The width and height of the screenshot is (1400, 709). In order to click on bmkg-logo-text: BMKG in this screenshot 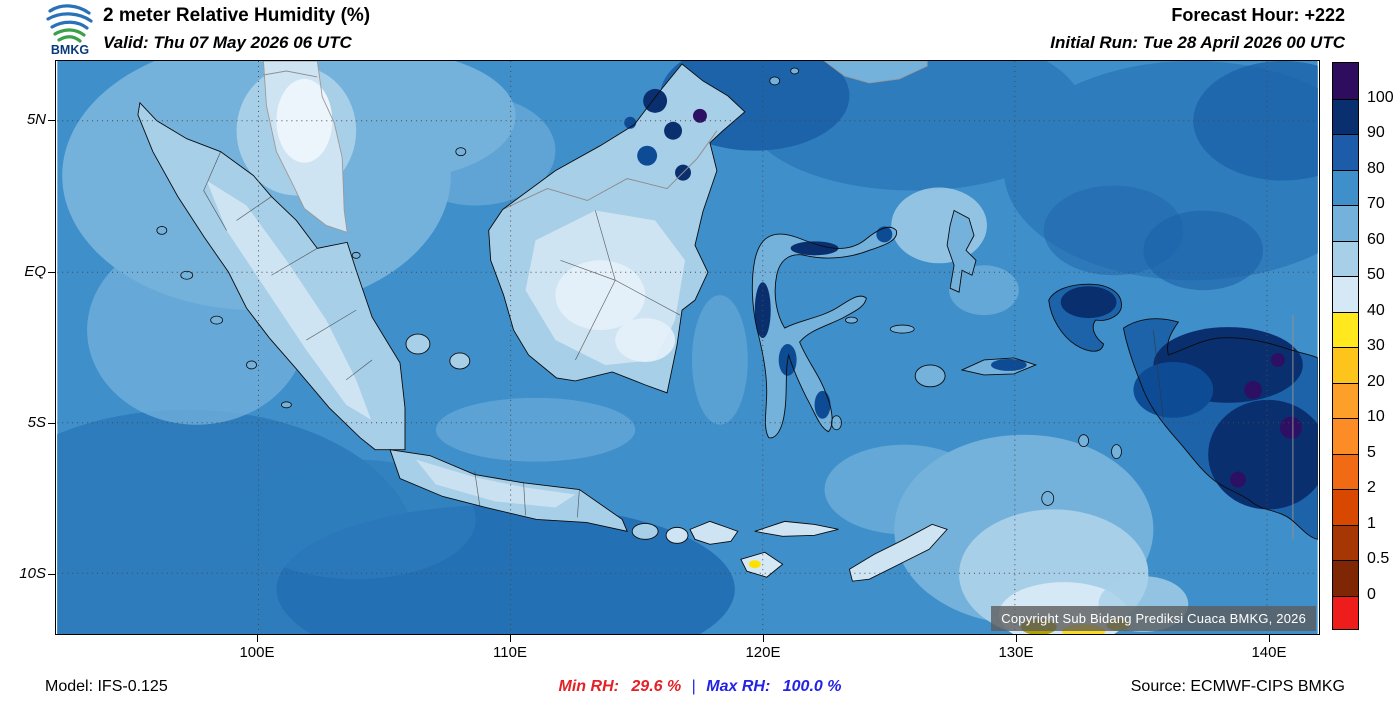, I will do `click(70, 50)`.